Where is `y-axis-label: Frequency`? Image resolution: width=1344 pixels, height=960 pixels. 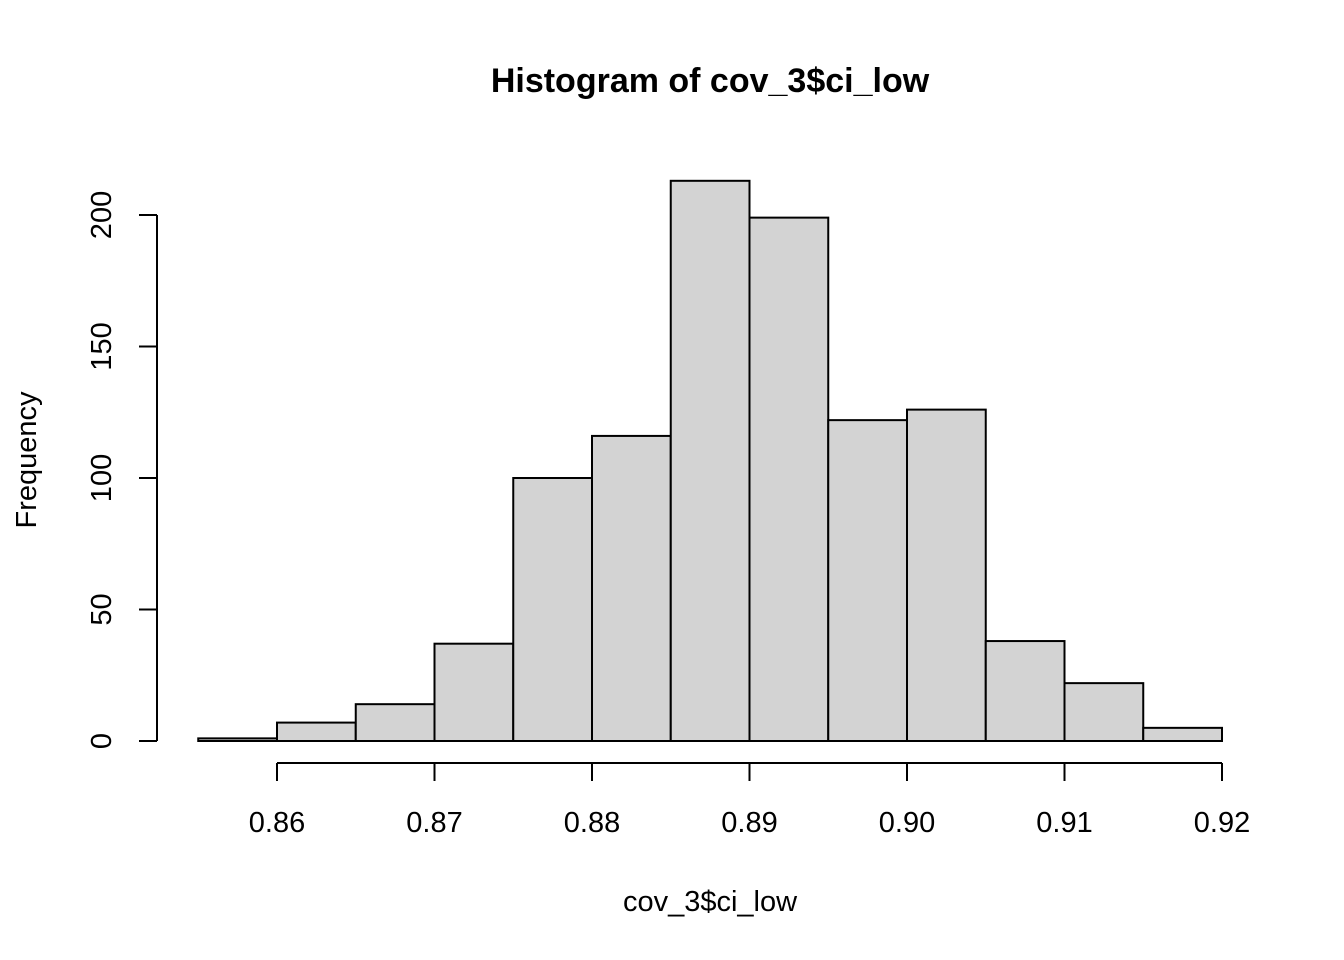
y-axis-label: Frequency is located at coordinates (27, 460).